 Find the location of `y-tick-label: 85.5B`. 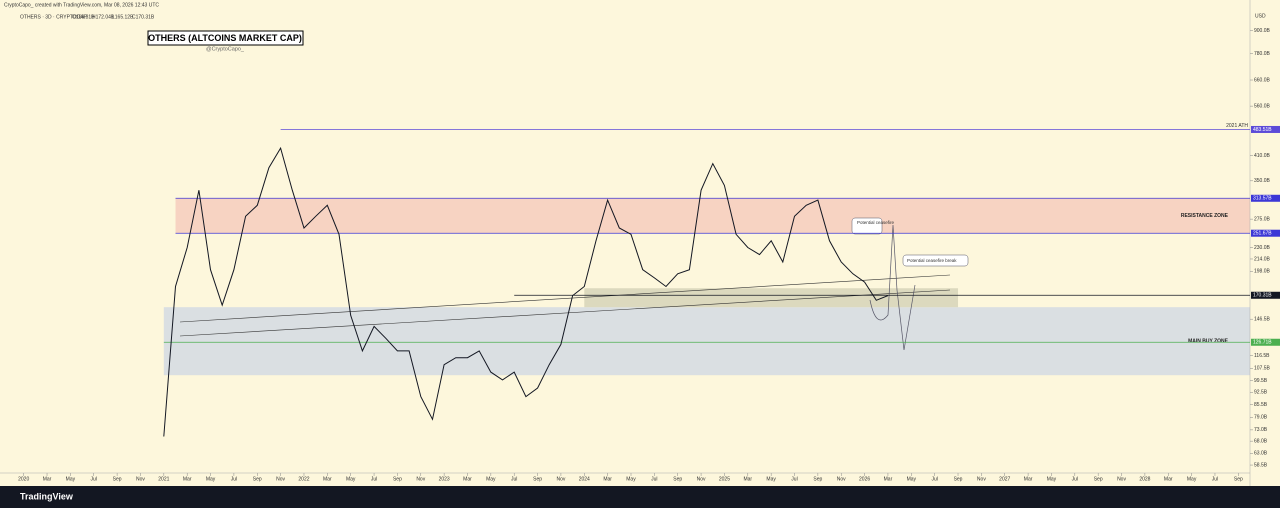

y-tick-label: 85.5B is located at coordinates (1261, 405).